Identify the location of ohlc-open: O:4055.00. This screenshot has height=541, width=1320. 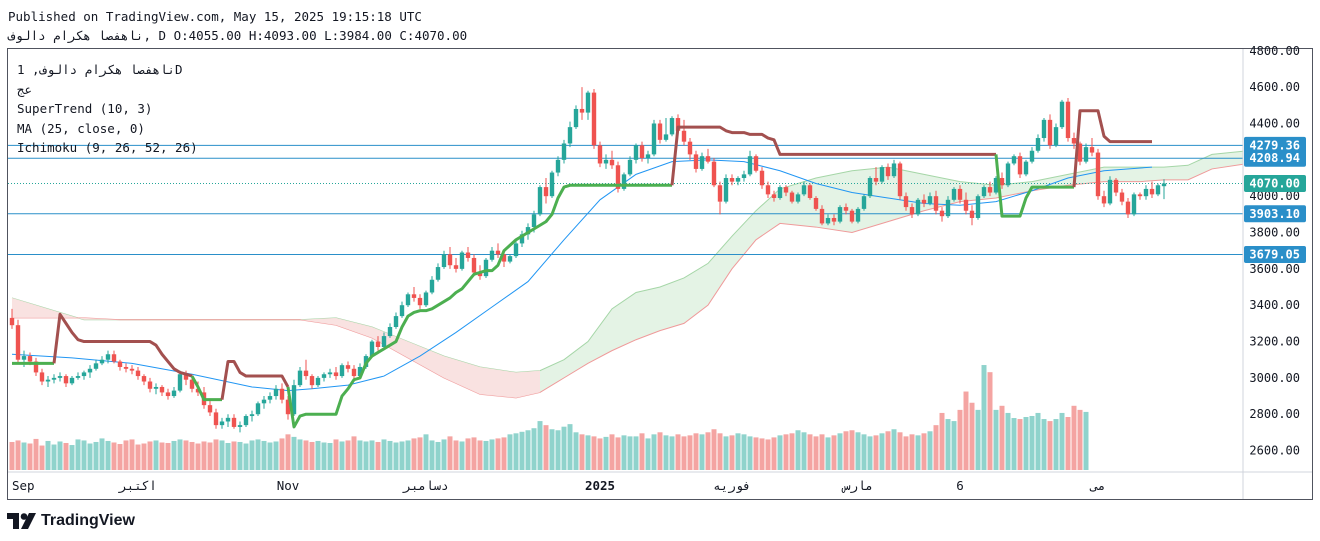
(207, 35).